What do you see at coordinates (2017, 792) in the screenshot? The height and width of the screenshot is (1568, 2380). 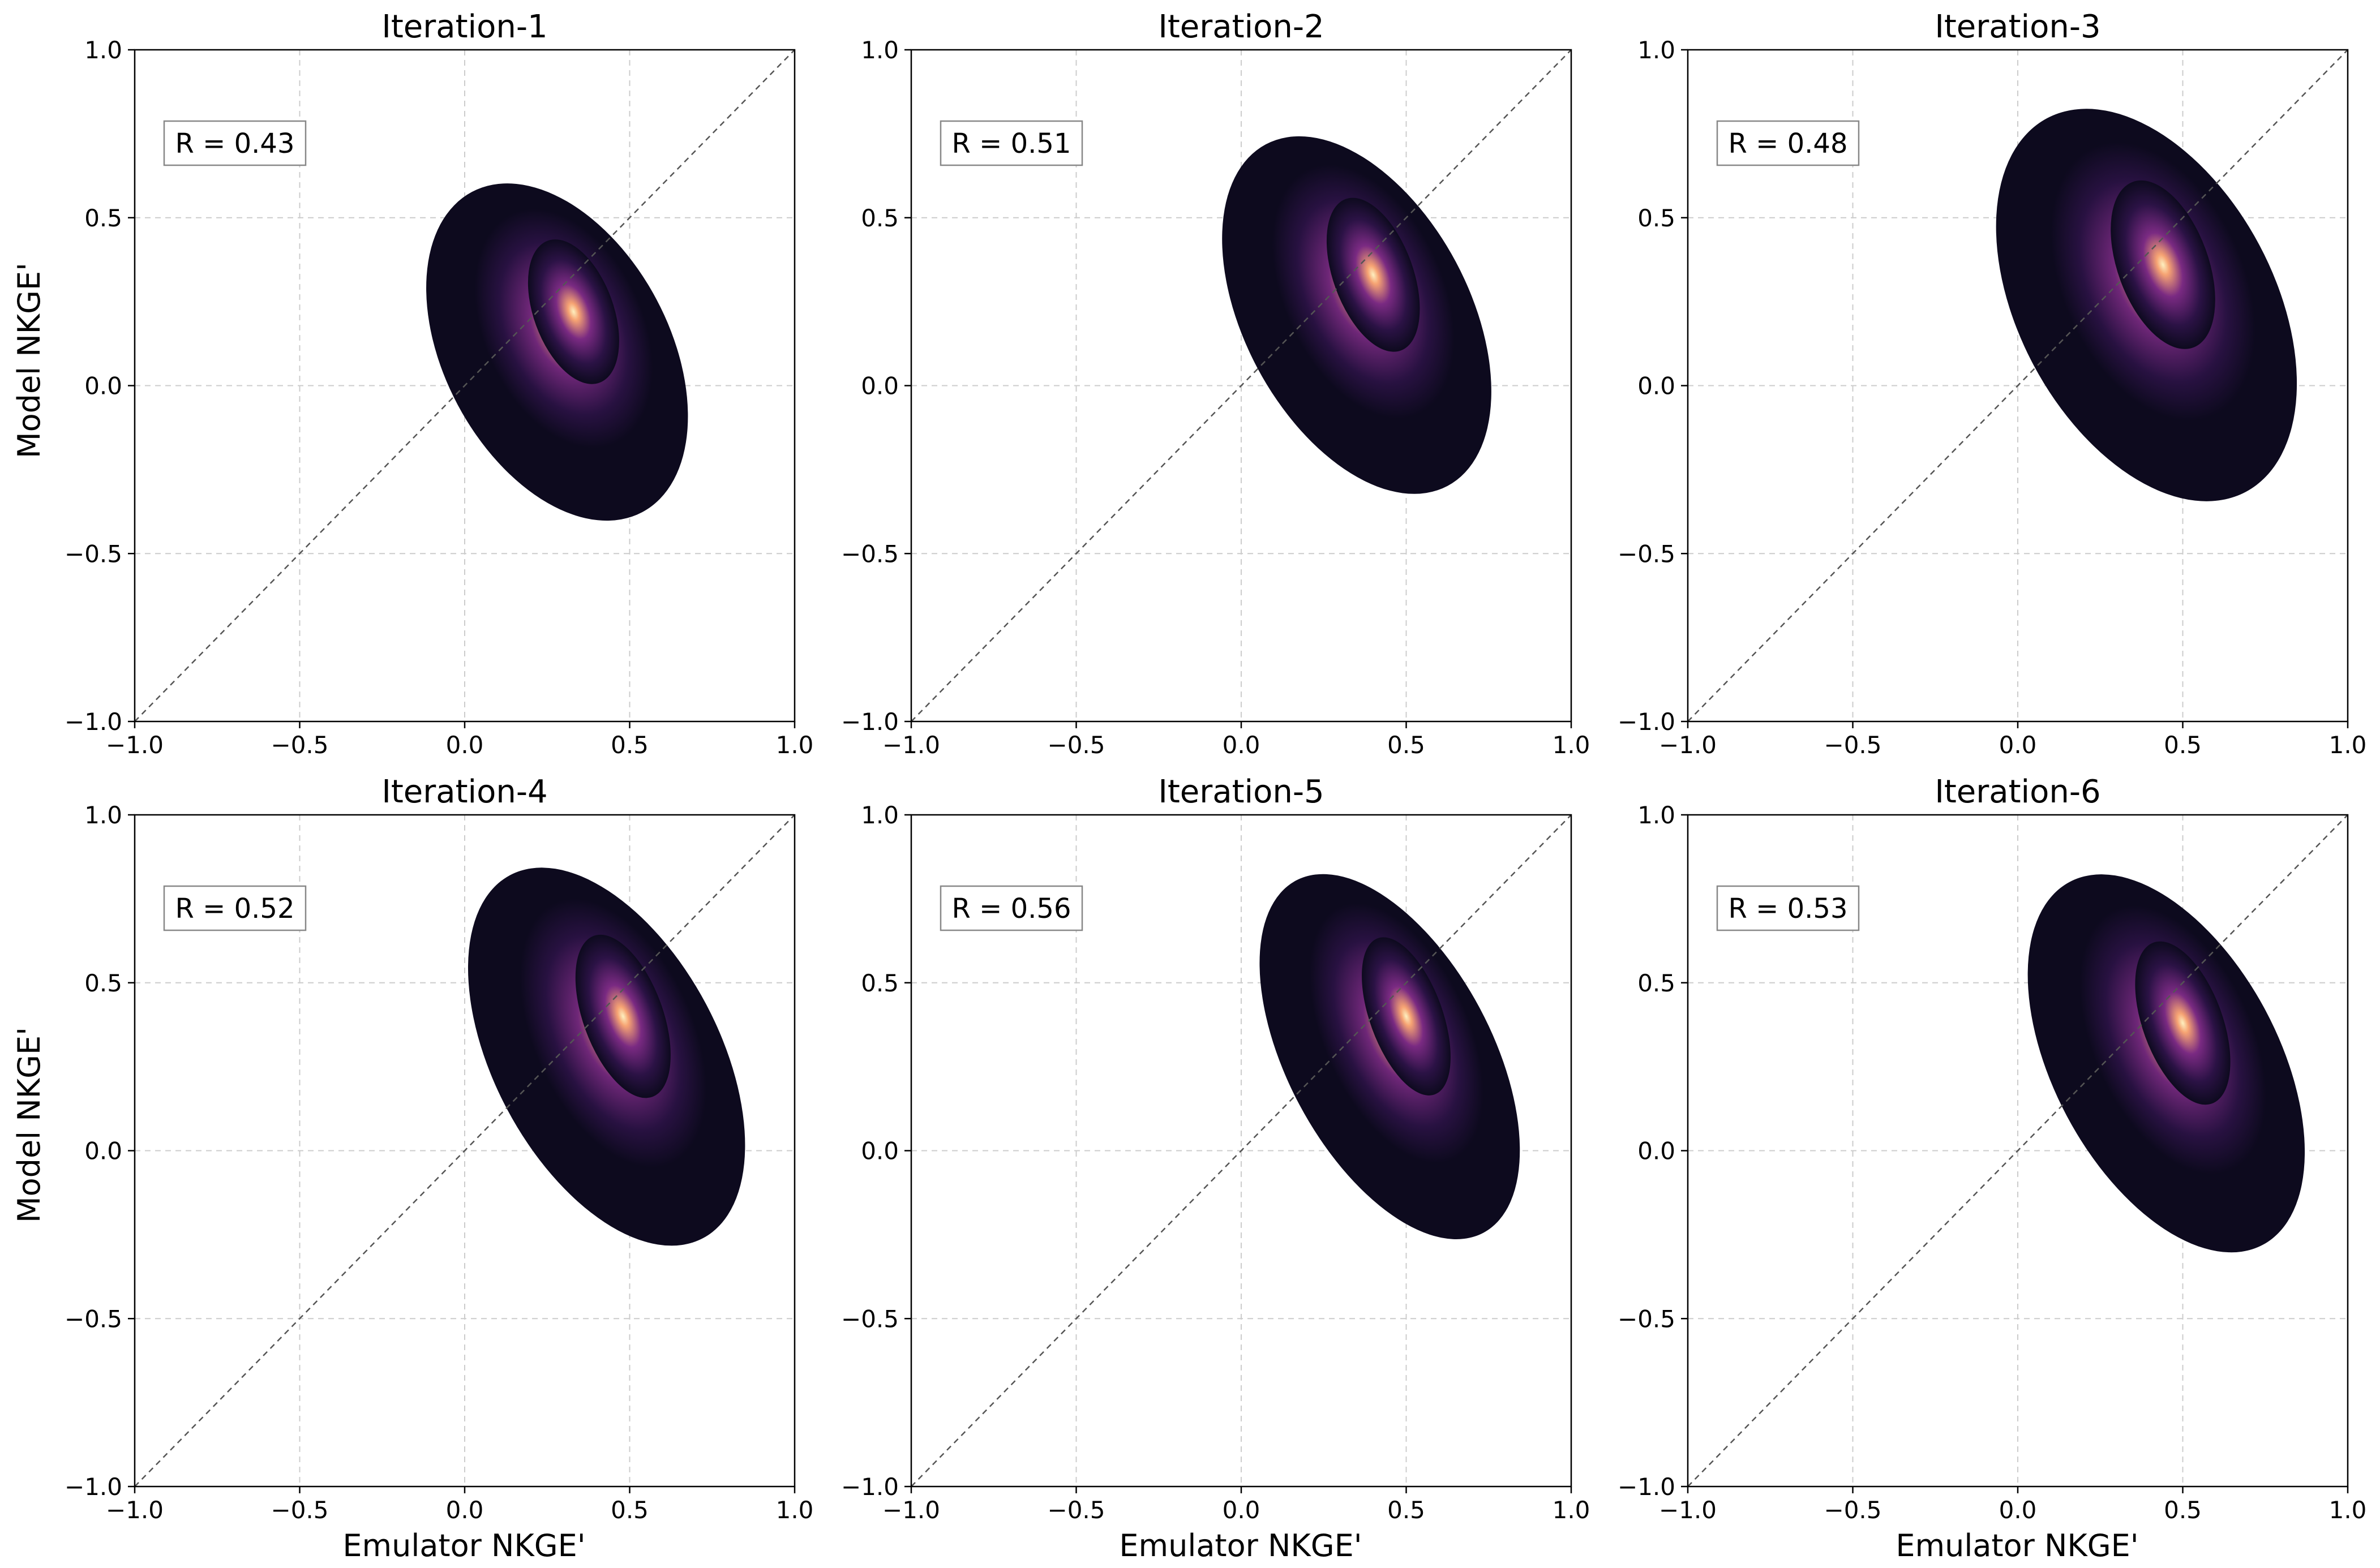 I see `panel-title: Iteration-6` at bounding box center [2017, 792].